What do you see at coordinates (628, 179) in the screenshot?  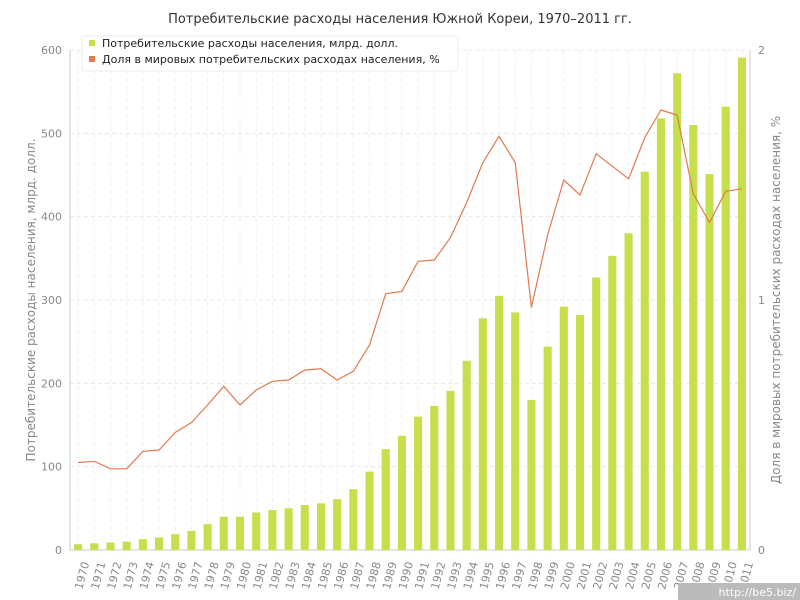 I see `line-point-2004` at bounding box center [628, 179].